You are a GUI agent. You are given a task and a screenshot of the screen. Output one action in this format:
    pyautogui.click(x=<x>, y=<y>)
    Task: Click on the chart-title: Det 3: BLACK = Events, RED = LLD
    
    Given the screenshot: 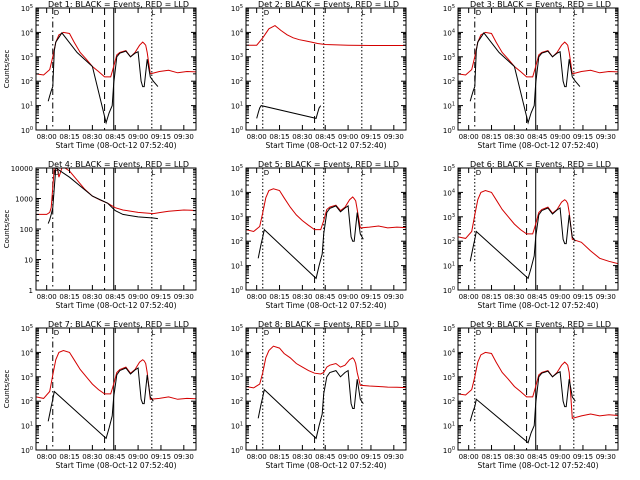 What is the action you would take?
    pyautogui.click(x=540, y=4)
    